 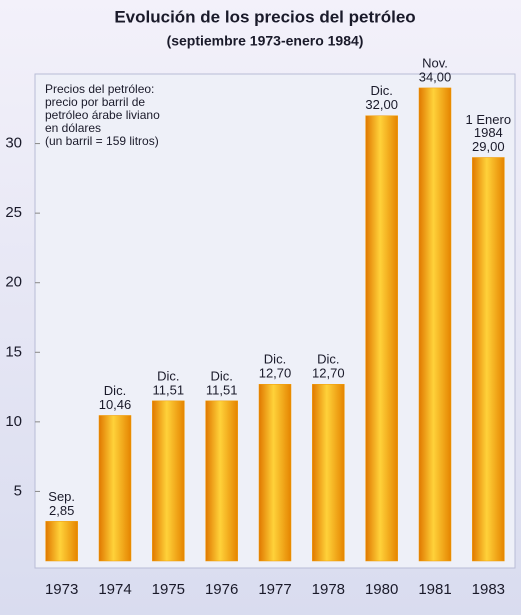 I want to click on value-label: 2,85, so click(x=61, y=510).